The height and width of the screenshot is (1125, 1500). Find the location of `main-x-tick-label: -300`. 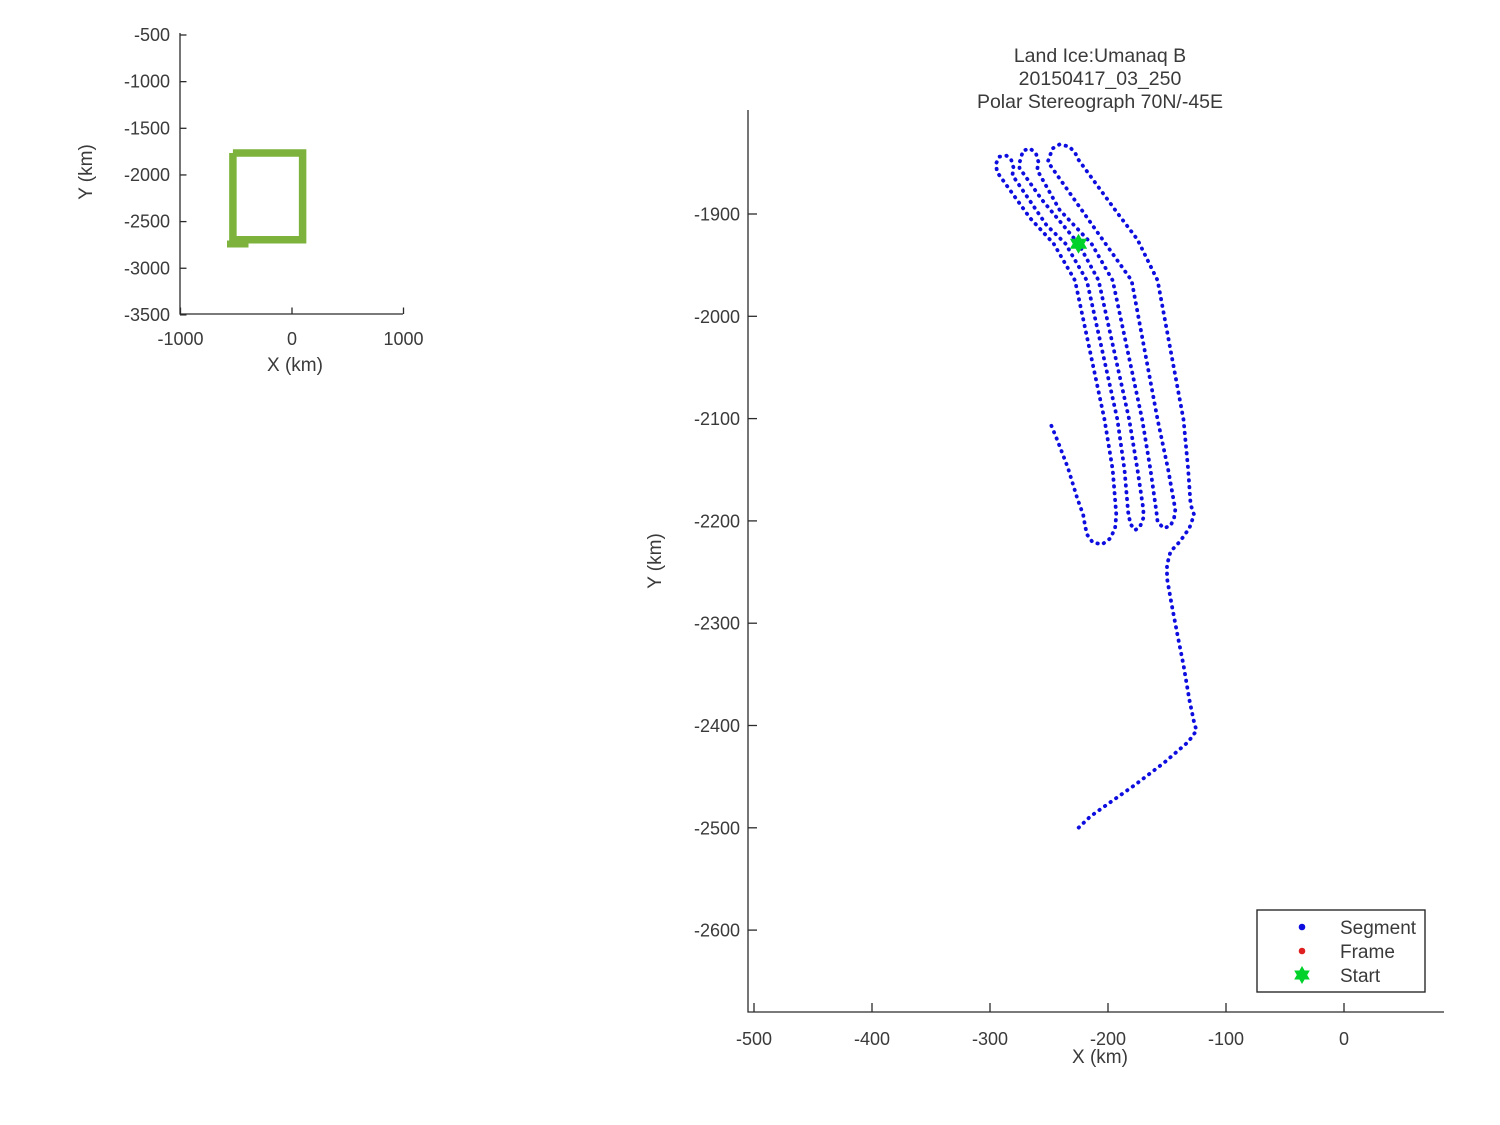

main-x-tick-label: -300 is located at coordinates (990, 1039).